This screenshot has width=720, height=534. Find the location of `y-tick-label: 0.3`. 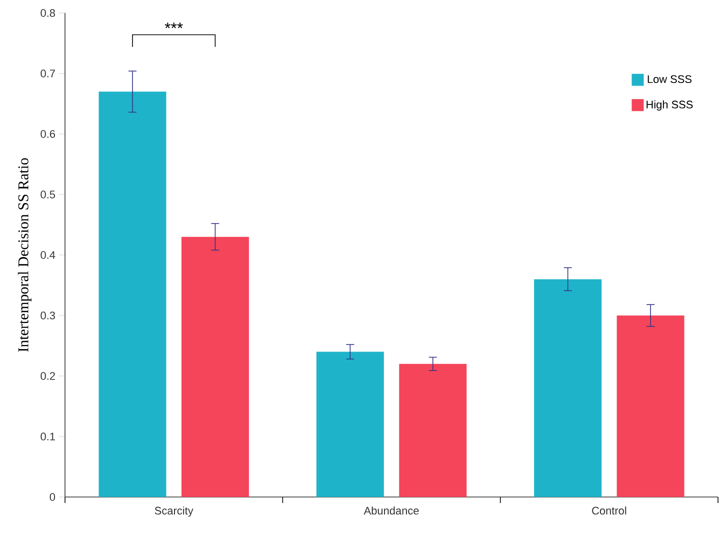

y-tick-label: 0.3 is located at coordinates (47, 316).